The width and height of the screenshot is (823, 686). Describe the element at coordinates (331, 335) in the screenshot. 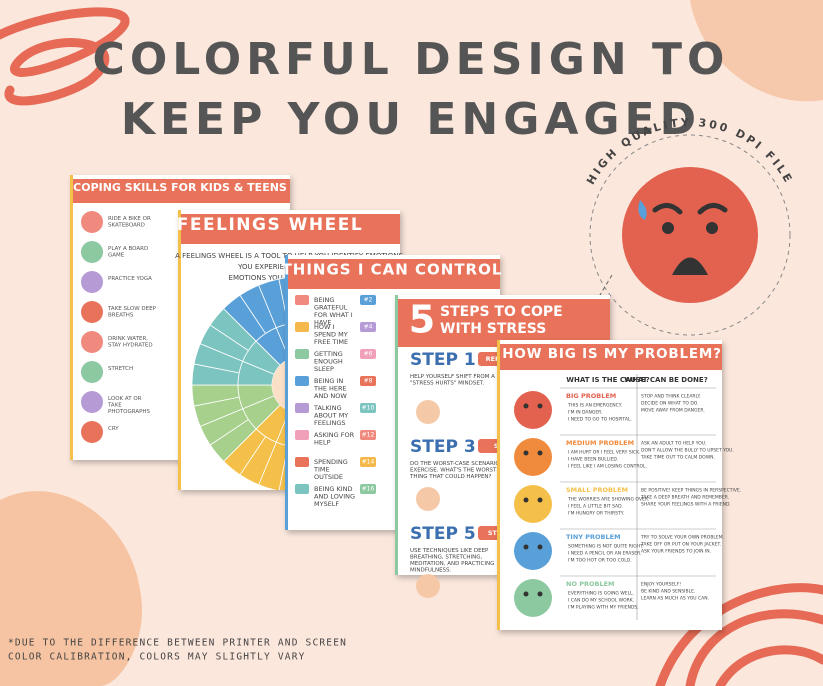

I see `control-item-line: SPEND MY` at that location.